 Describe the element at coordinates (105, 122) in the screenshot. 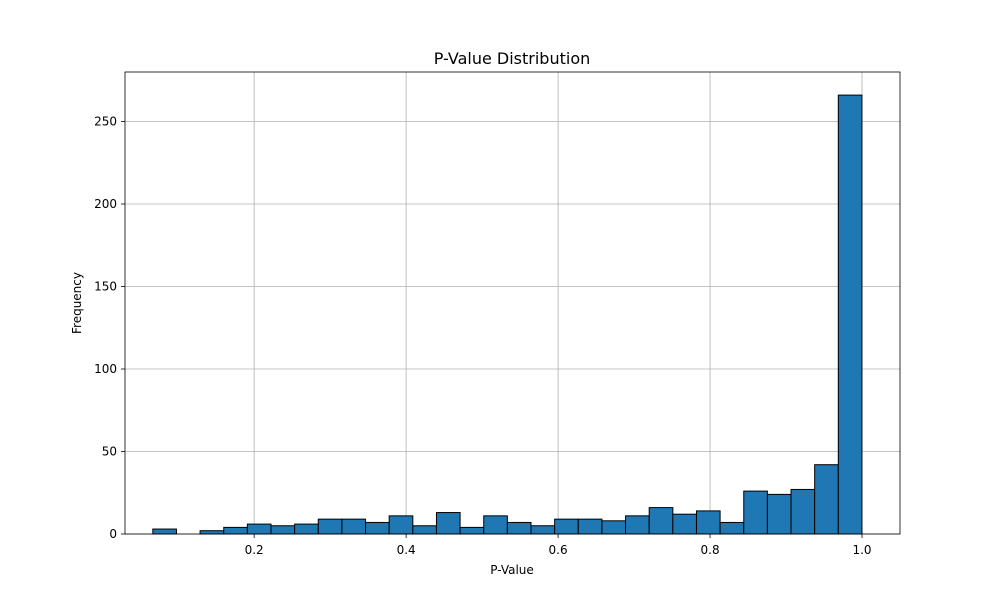

I see `y-tick-label: 250` at that location.